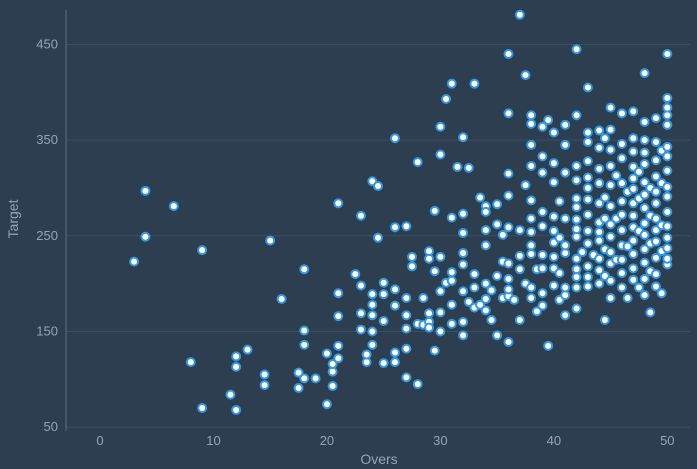 Image resolution: width=697 pixels, height=469 pixels. I want to click on x-tick-label: 10, so click(213, 440).